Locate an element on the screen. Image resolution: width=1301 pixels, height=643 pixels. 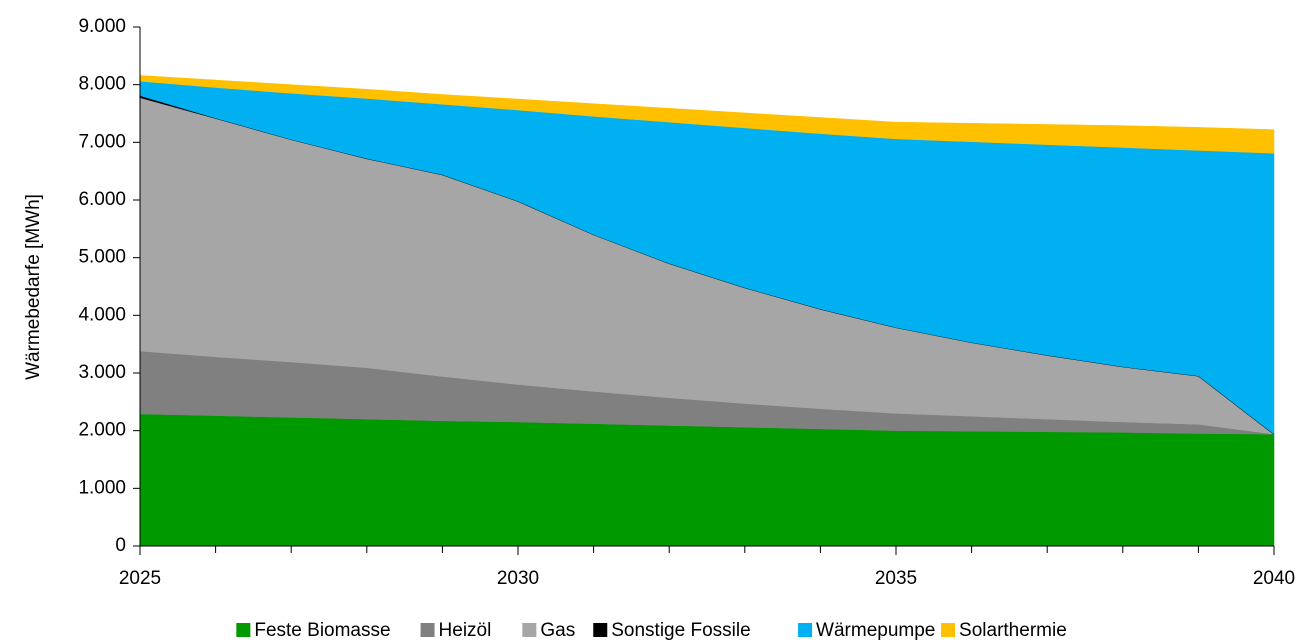
y-tick-label: 9.000 is located at coordinates (102, 26).